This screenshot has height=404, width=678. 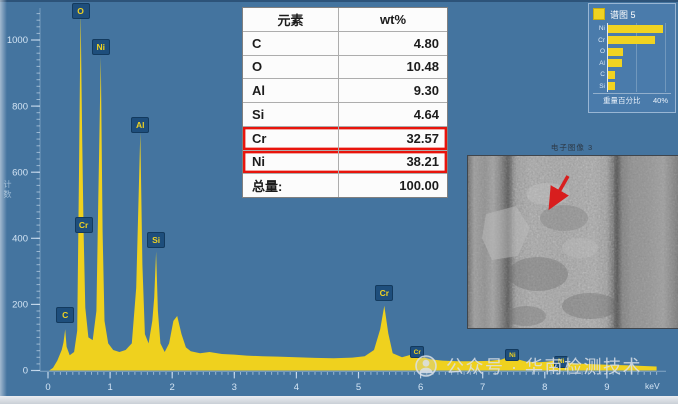 I want to click on table-row: C 4.80, so click(x=345, y=42).